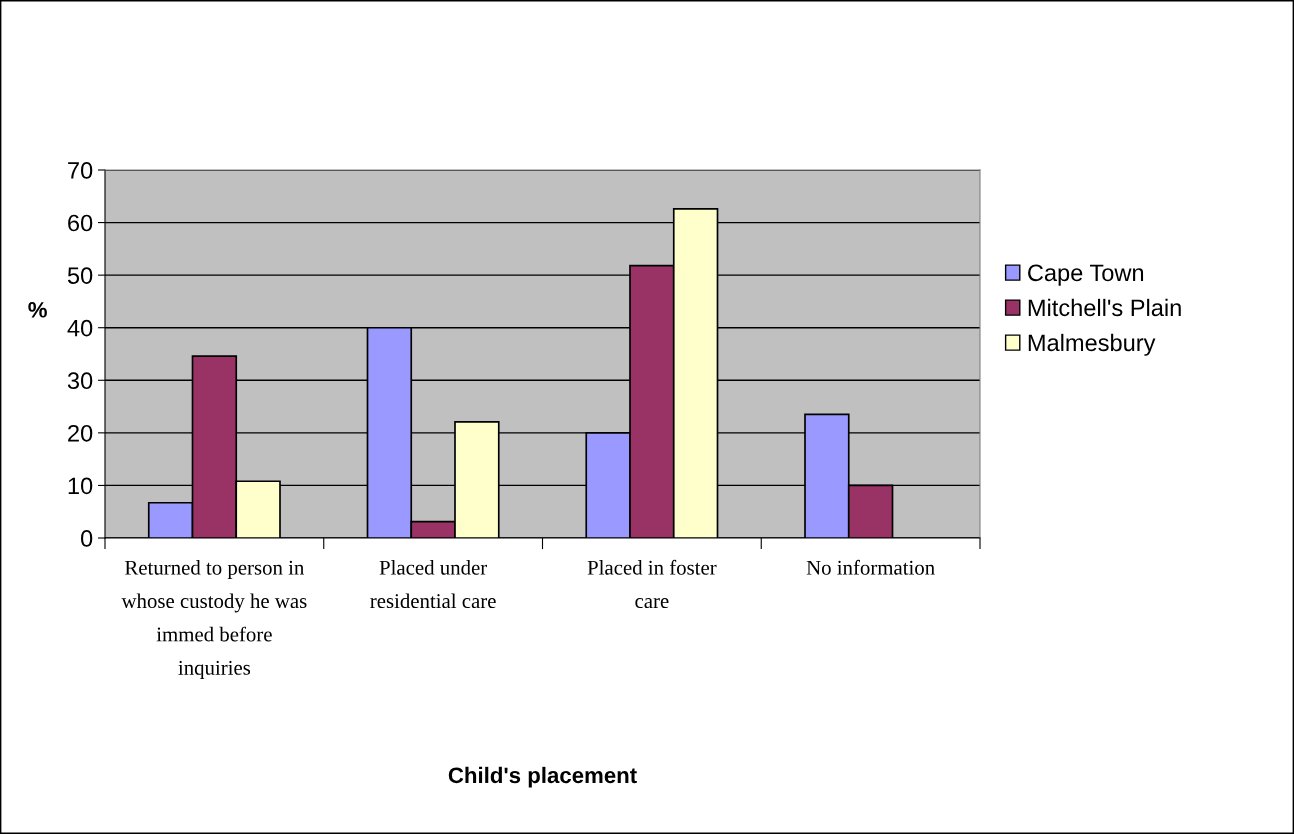 This screenshot has width=1294, height=834. What do you see at coordinates (870, 567) in the screenshot?
I see `x-tick-label: No information` at bounding box center [870, 567].